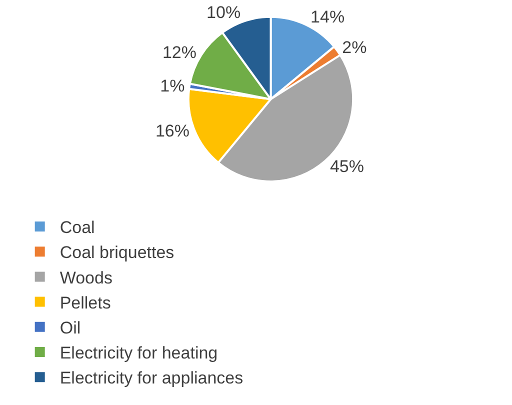 This screenshot has width=512, height=405. What do you see at coordinates (152, 378) in the screenshot?
I see `legend-label: Electricity for appliances` at bounding box center [152, 378].